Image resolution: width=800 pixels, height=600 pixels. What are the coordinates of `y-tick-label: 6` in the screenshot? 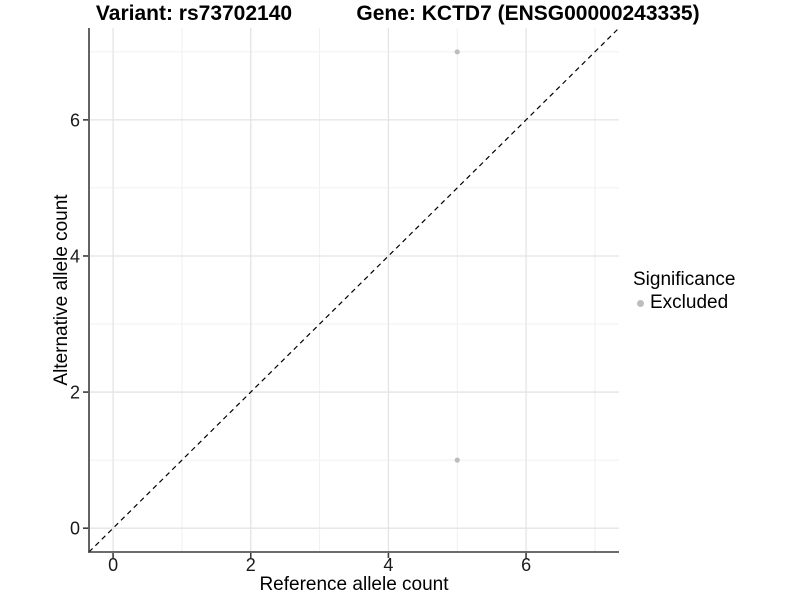 It's located at (75, 120).